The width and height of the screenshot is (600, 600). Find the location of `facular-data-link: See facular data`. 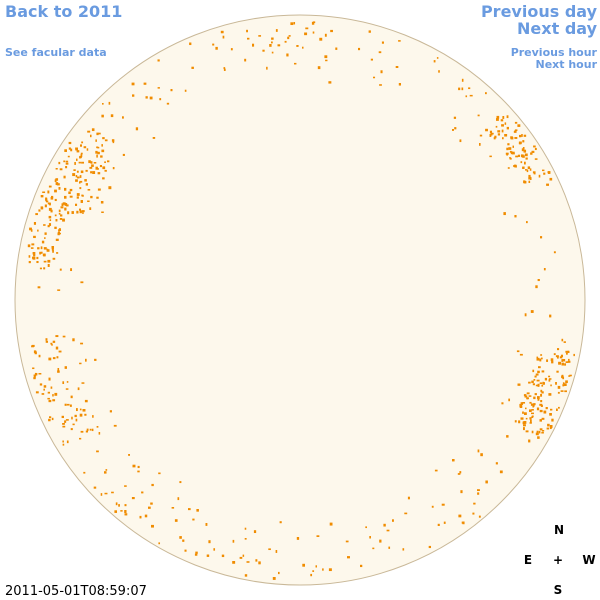

facular-data-link: See facular data is located at coordinates (56, 52).